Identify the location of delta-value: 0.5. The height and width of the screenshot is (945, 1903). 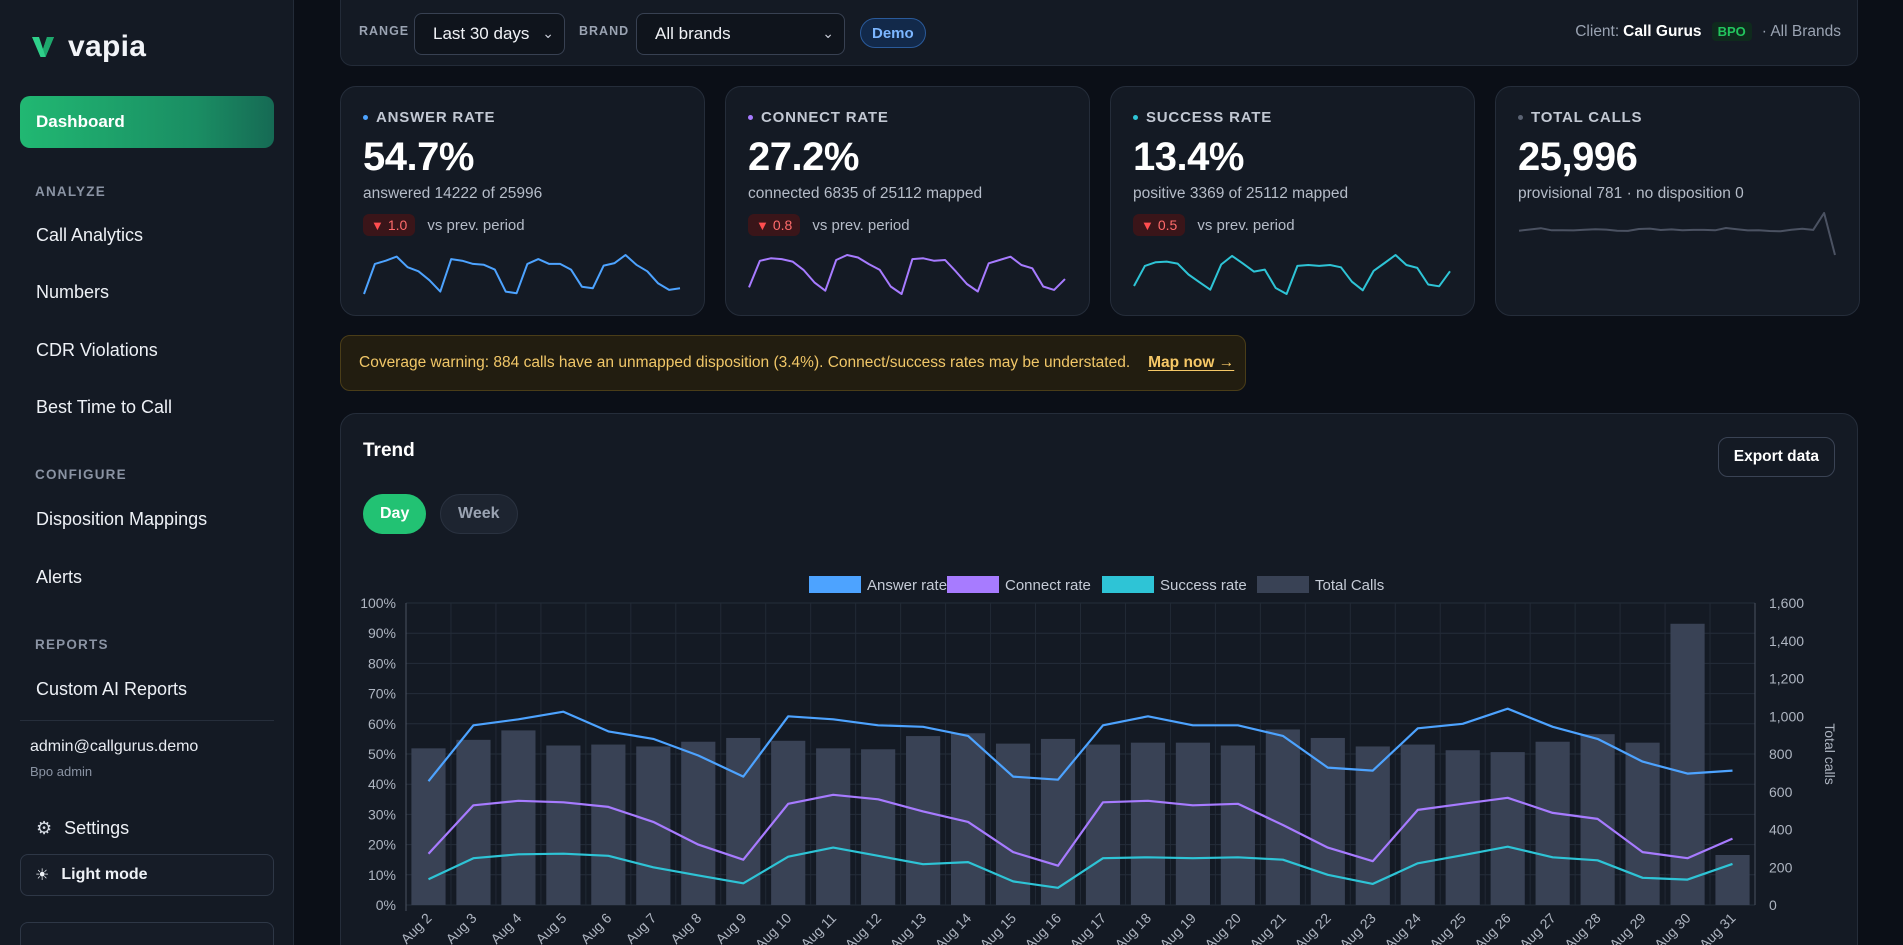
(1167, 225).